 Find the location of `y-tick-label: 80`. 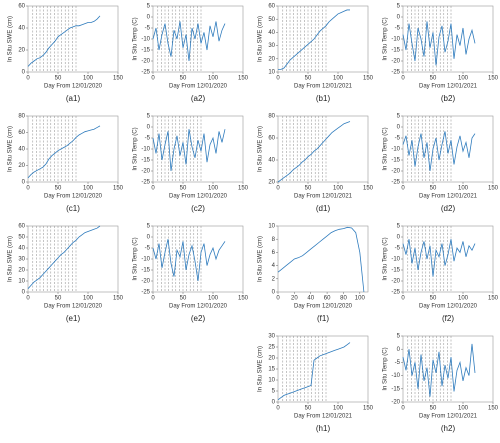

y-tick-label: 80 is located at coordinates (271, 117).